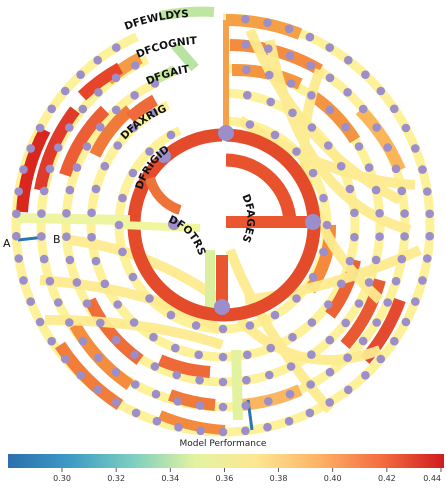  I want to click on label-gap, so click(171, 112).